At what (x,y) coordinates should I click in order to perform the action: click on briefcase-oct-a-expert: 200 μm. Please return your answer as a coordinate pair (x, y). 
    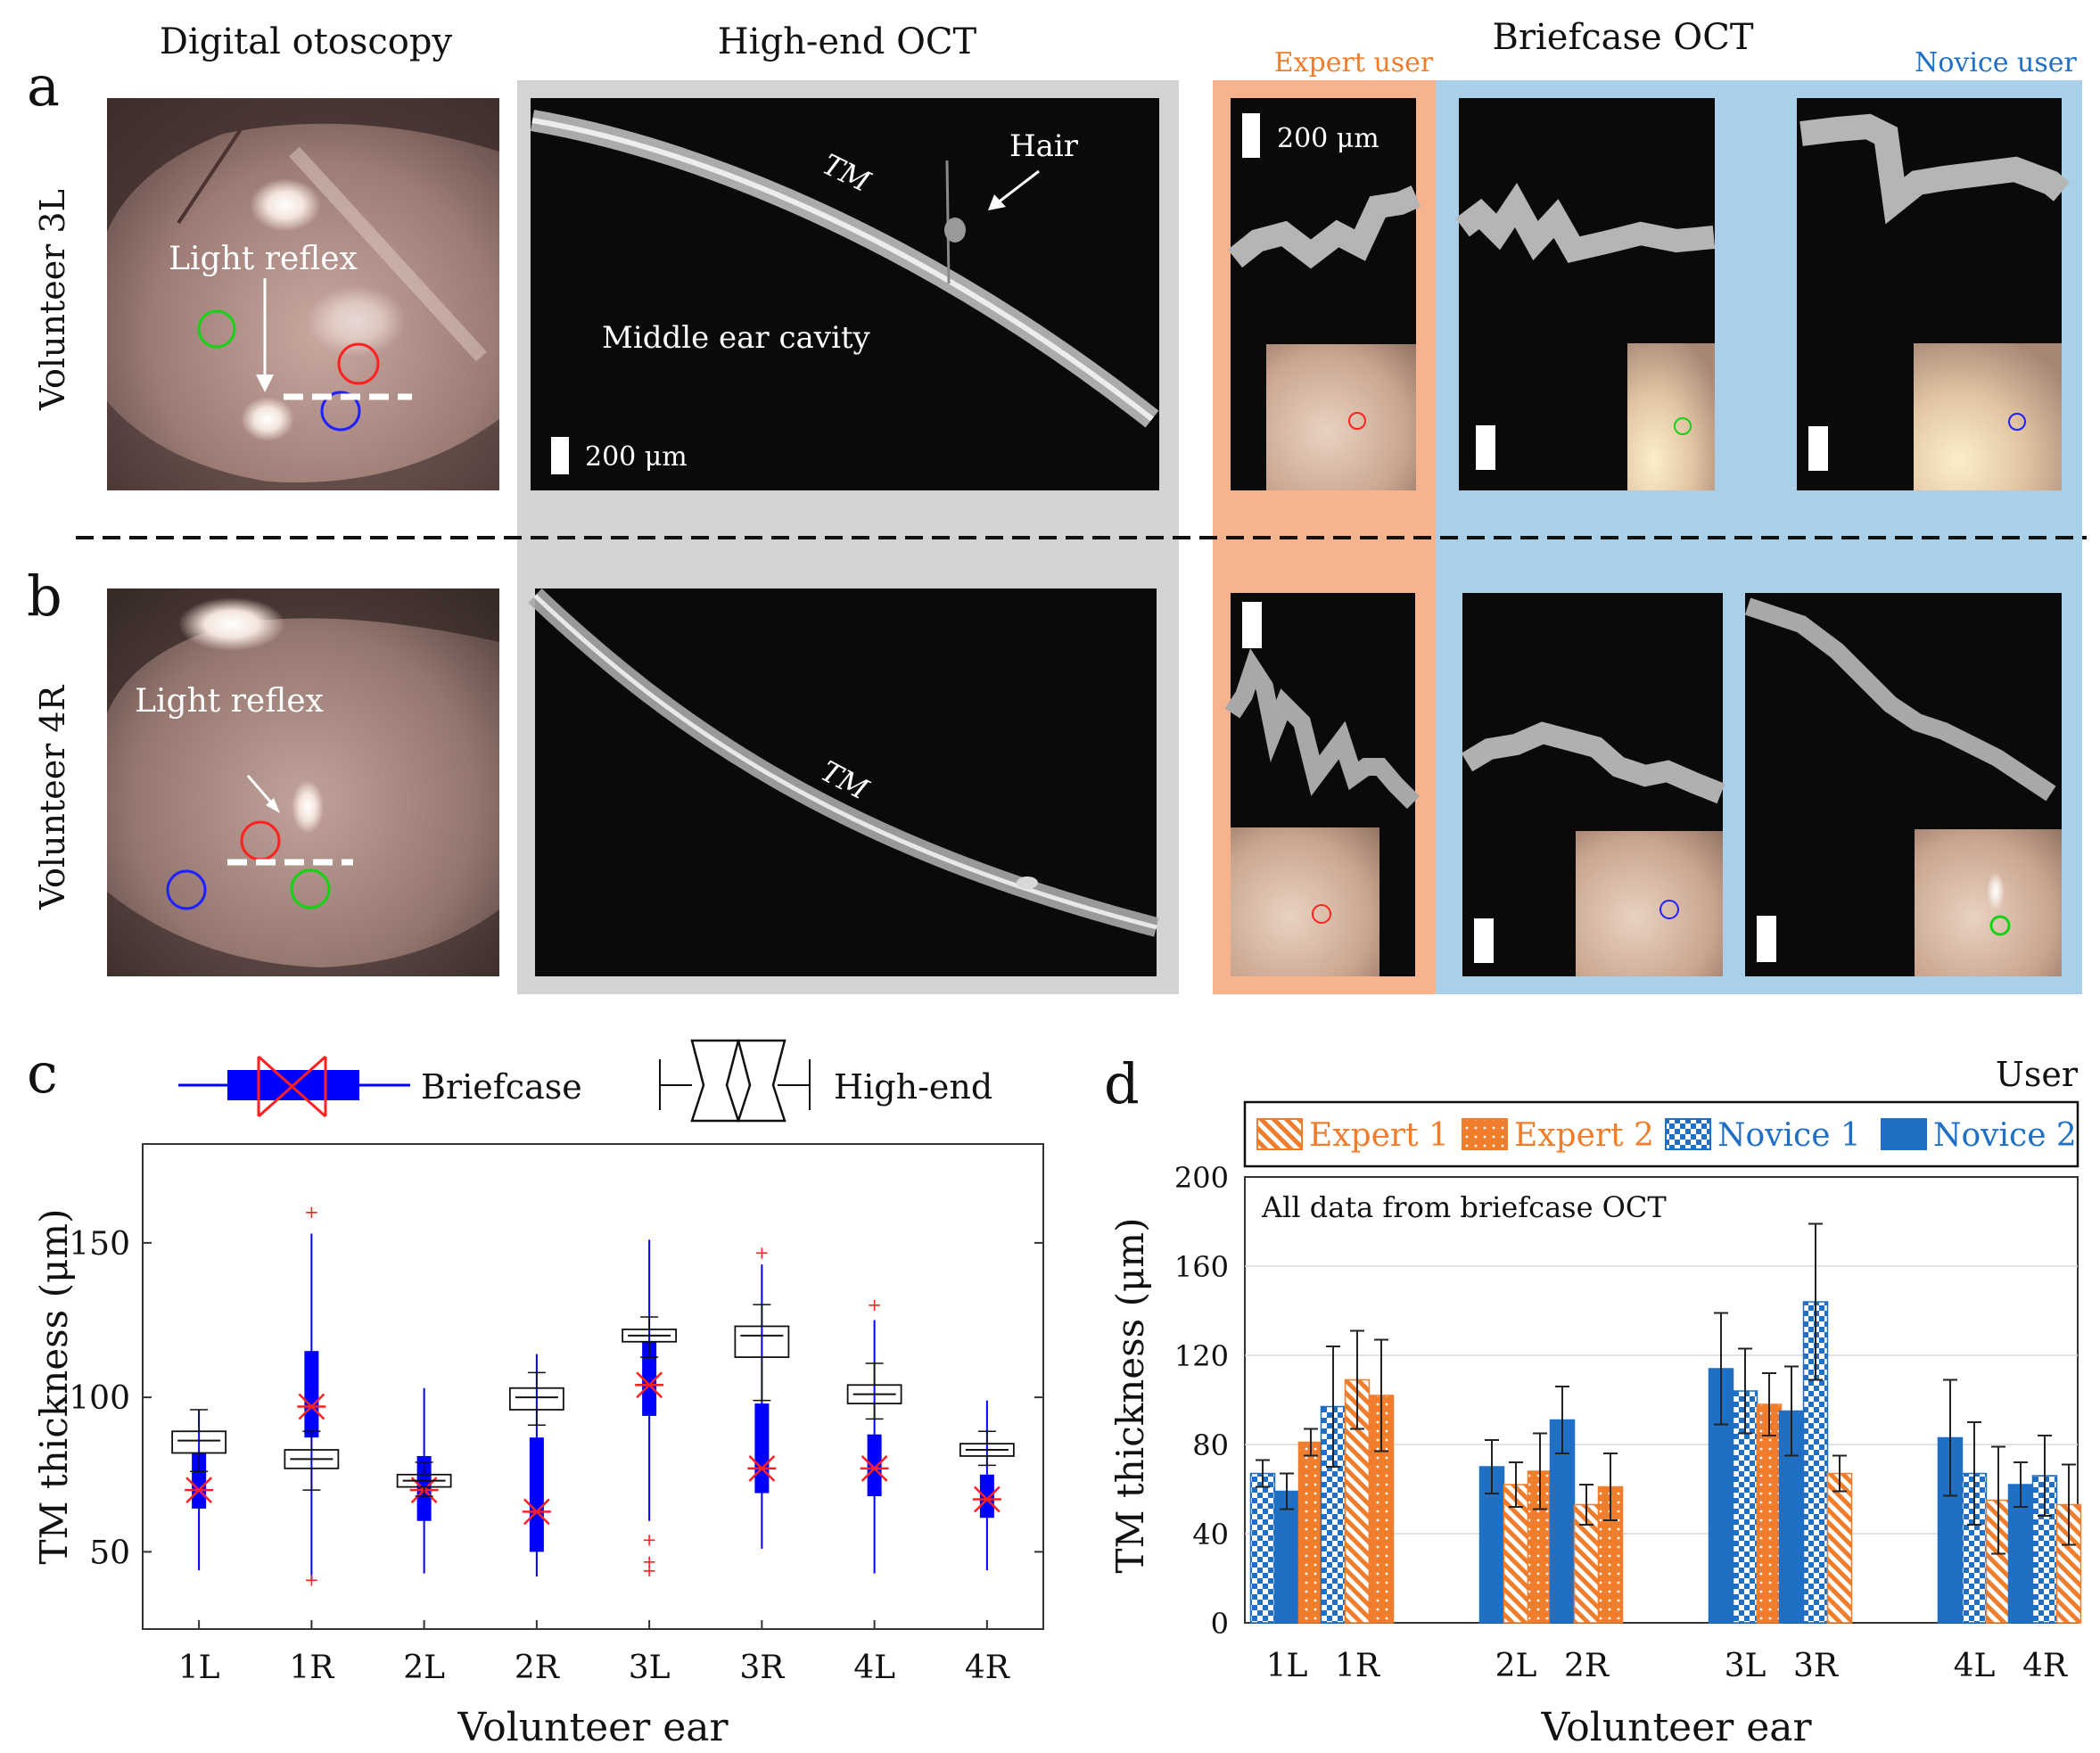
    Looking at the image, I should click on (1324, 294).